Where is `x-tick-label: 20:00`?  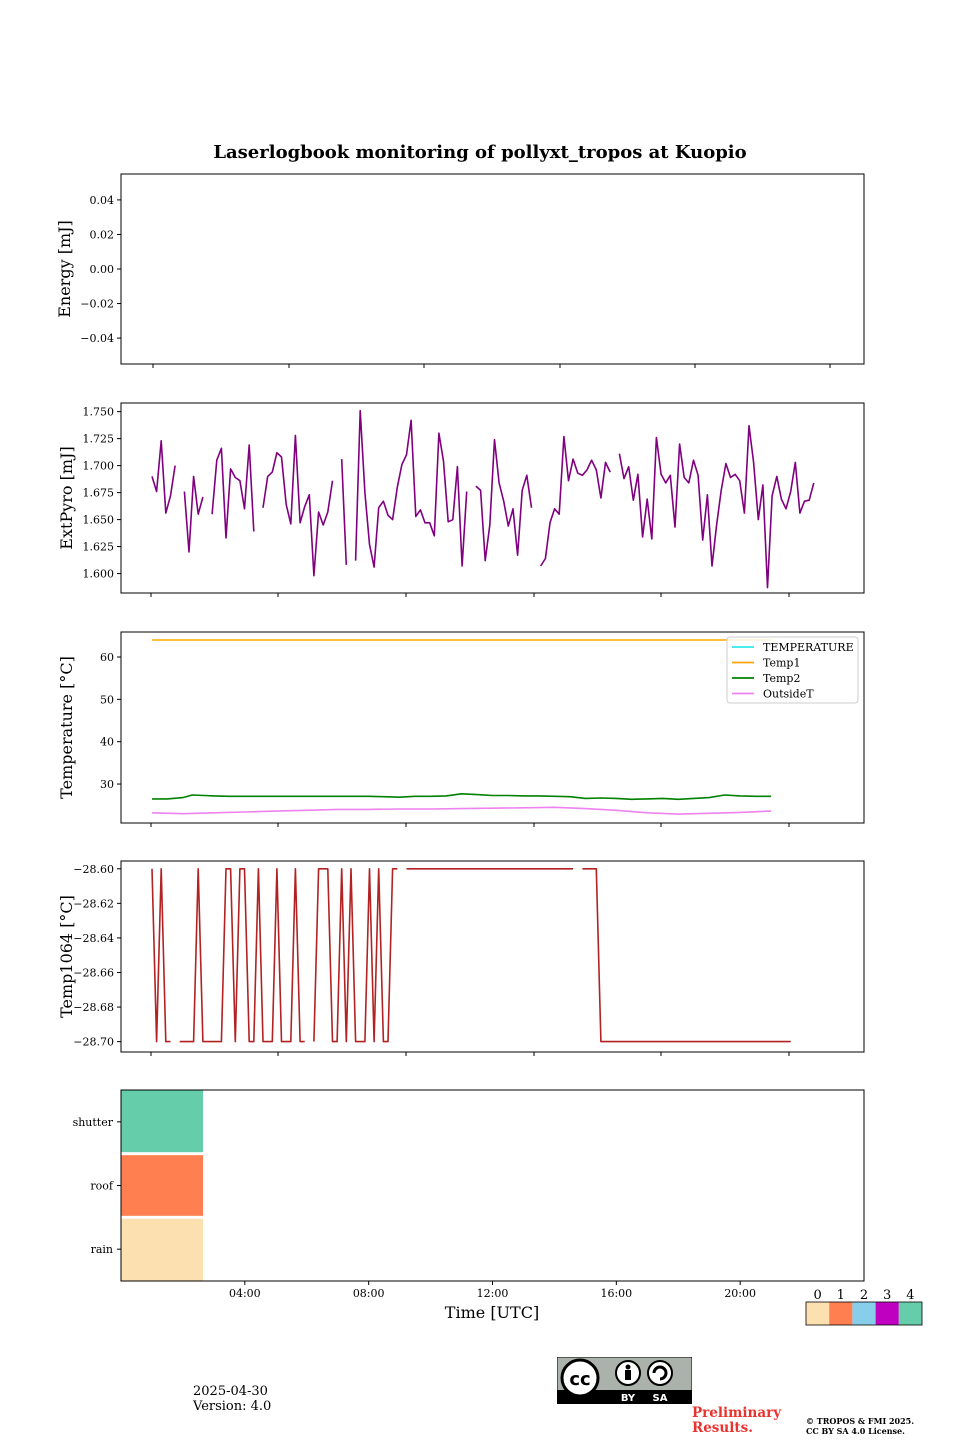
x-tick-label: 20:00 is located at coordinates (740, 1293).